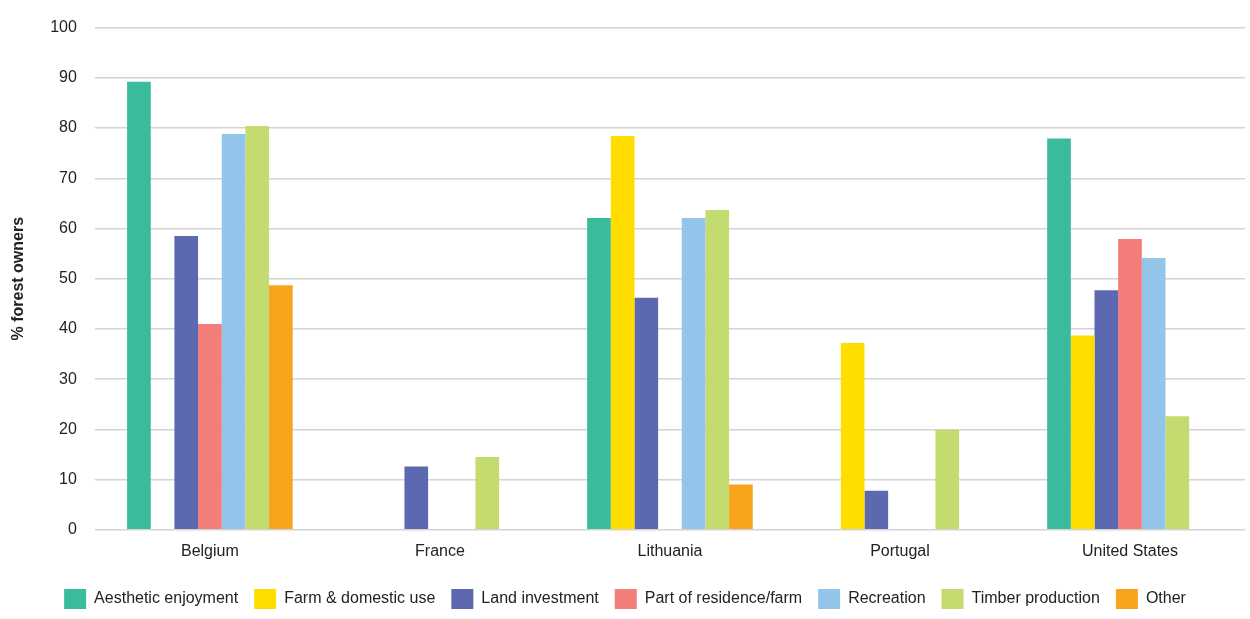  I want to click on x-tick-label: Belgium, so click(210, 550).